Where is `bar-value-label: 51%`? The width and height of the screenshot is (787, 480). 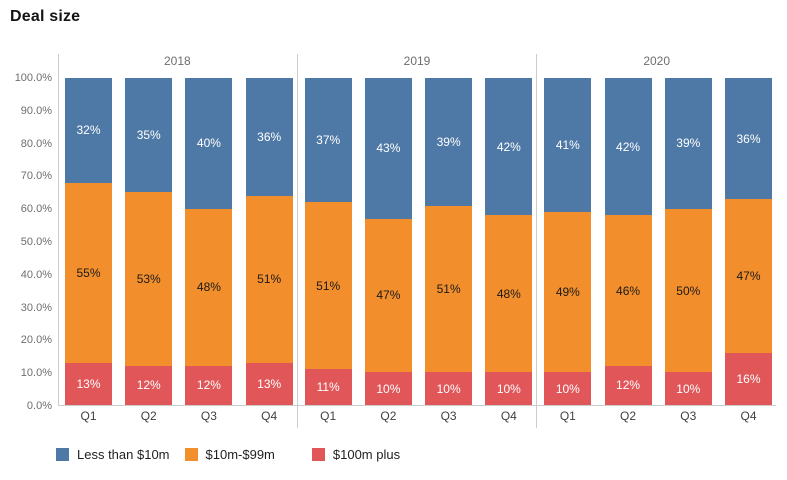 bar-value-label: 51% is located at coordinates (269, 279).